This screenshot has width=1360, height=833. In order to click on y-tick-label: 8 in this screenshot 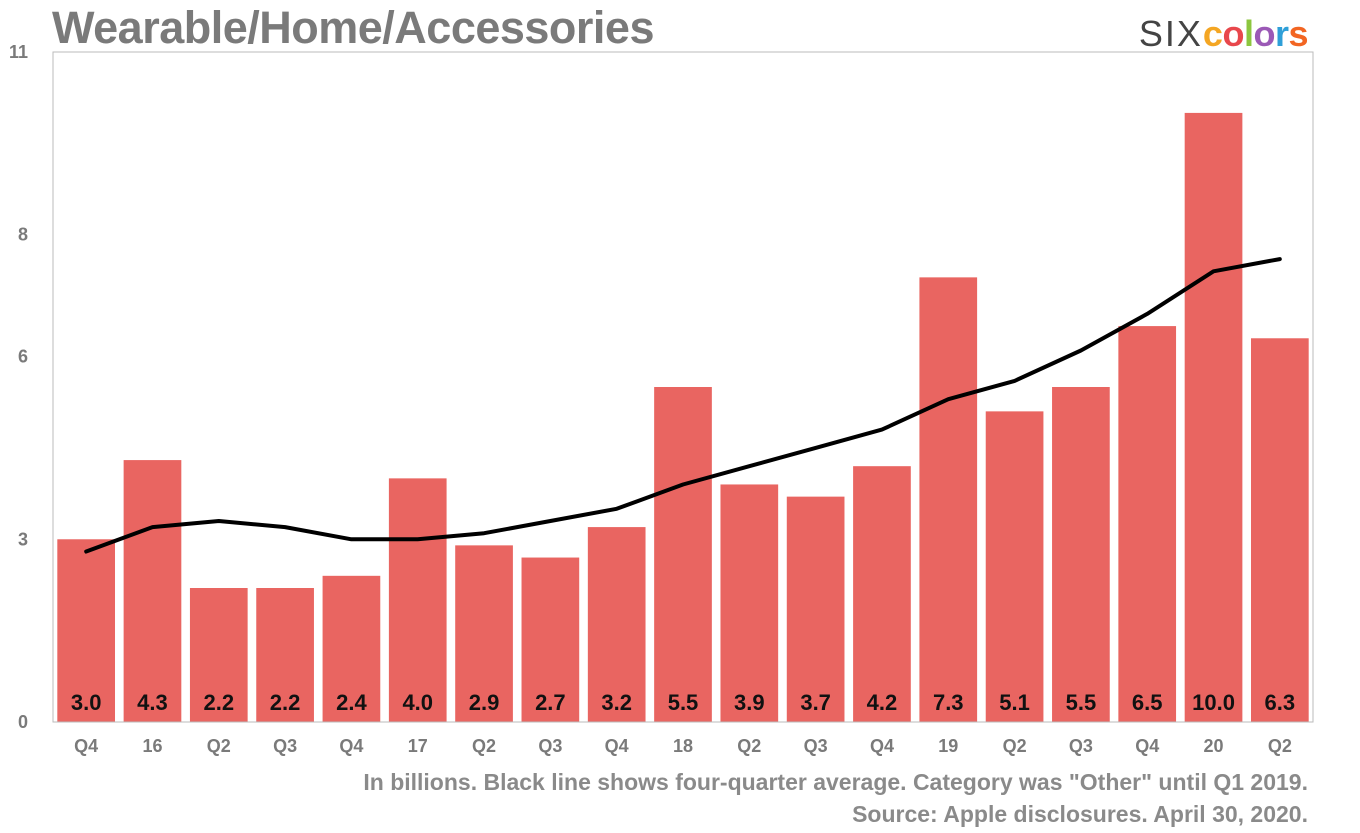, I will do `click(23, 235)`.